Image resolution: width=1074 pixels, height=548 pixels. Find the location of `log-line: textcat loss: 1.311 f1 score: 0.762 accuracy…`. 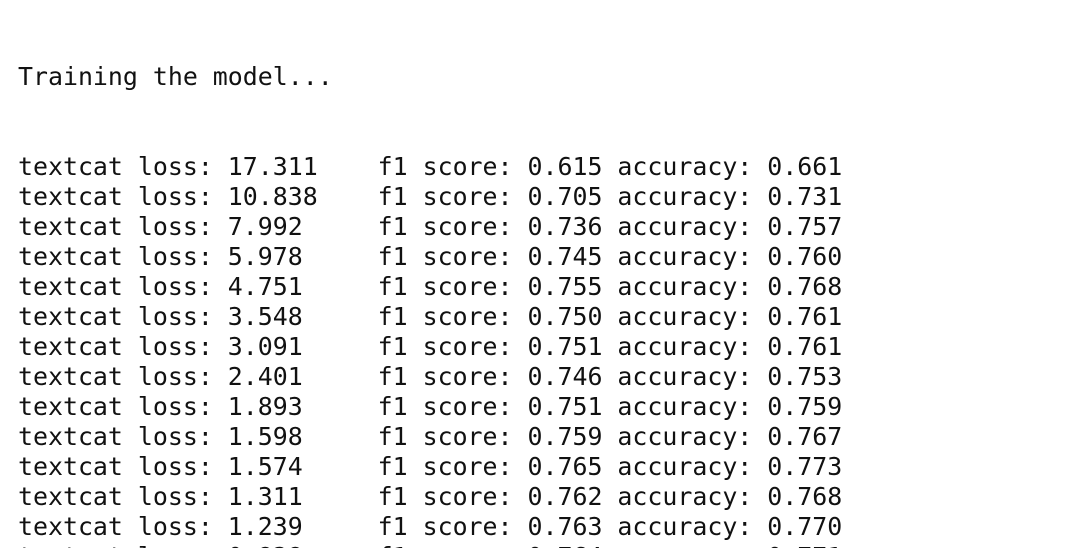

log-line: textcat loss: 1.311 f1 score: 0.762 accuracy… is located at coordinates (546, 497).